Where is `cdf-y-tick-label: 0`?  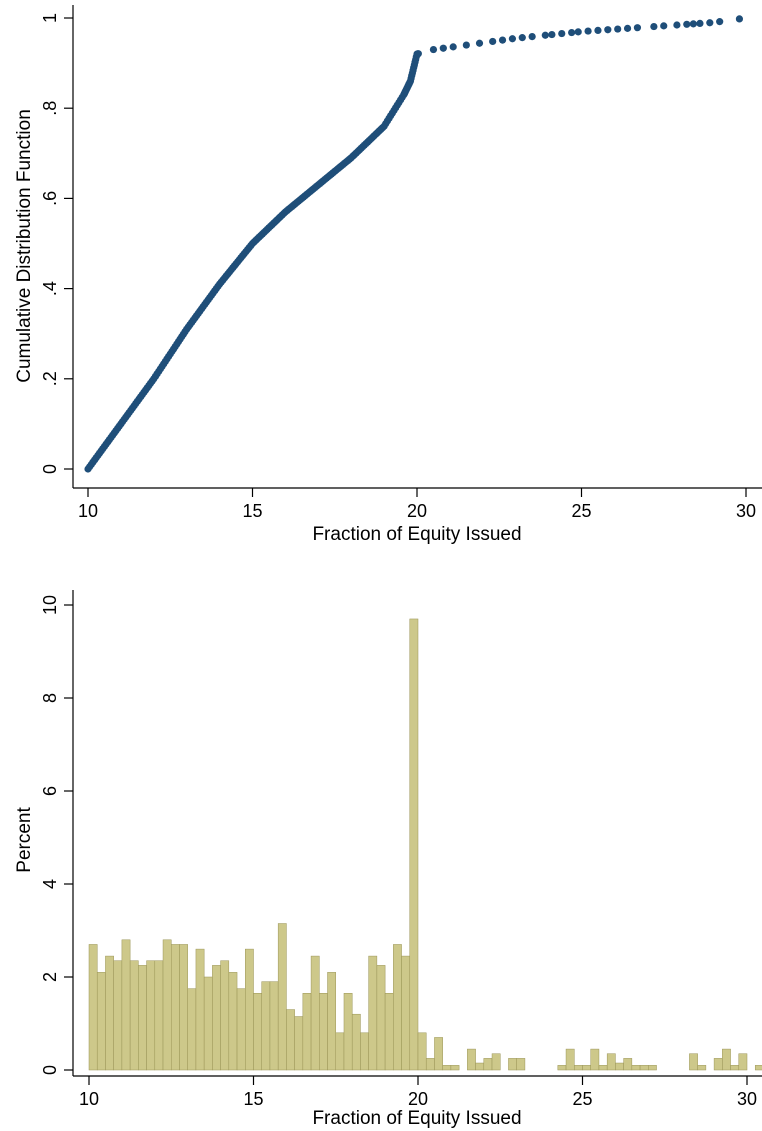 cdf-y-tick-label: 0 is located at coordinates (50, 469).